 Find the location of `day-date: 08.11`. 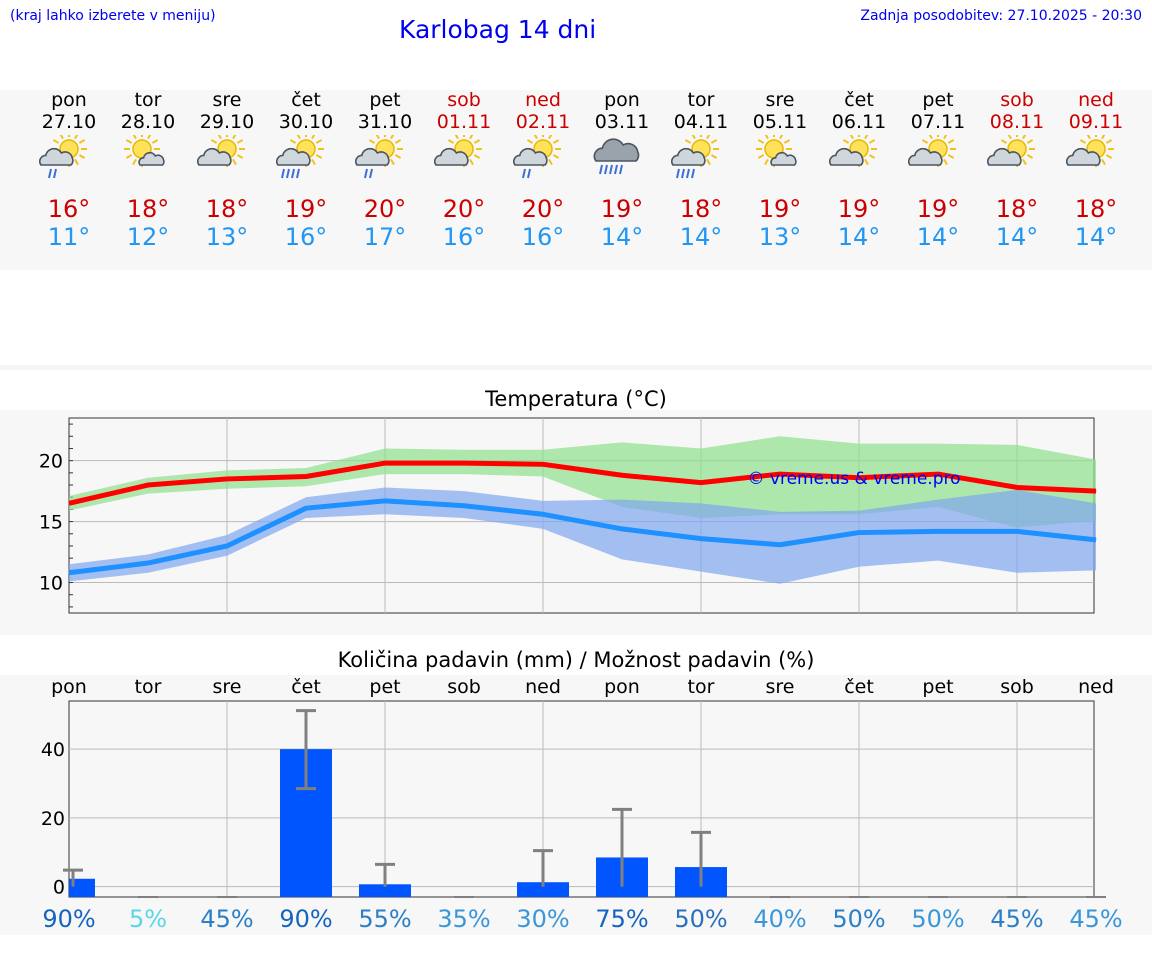

day-date: 08.11 is located at coordinates (1017, 122).